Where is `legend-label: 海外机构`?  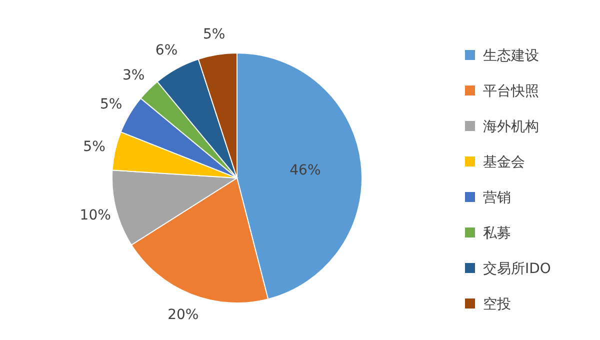 legend-label: 海外机构 is located at coordinates (511, 126).